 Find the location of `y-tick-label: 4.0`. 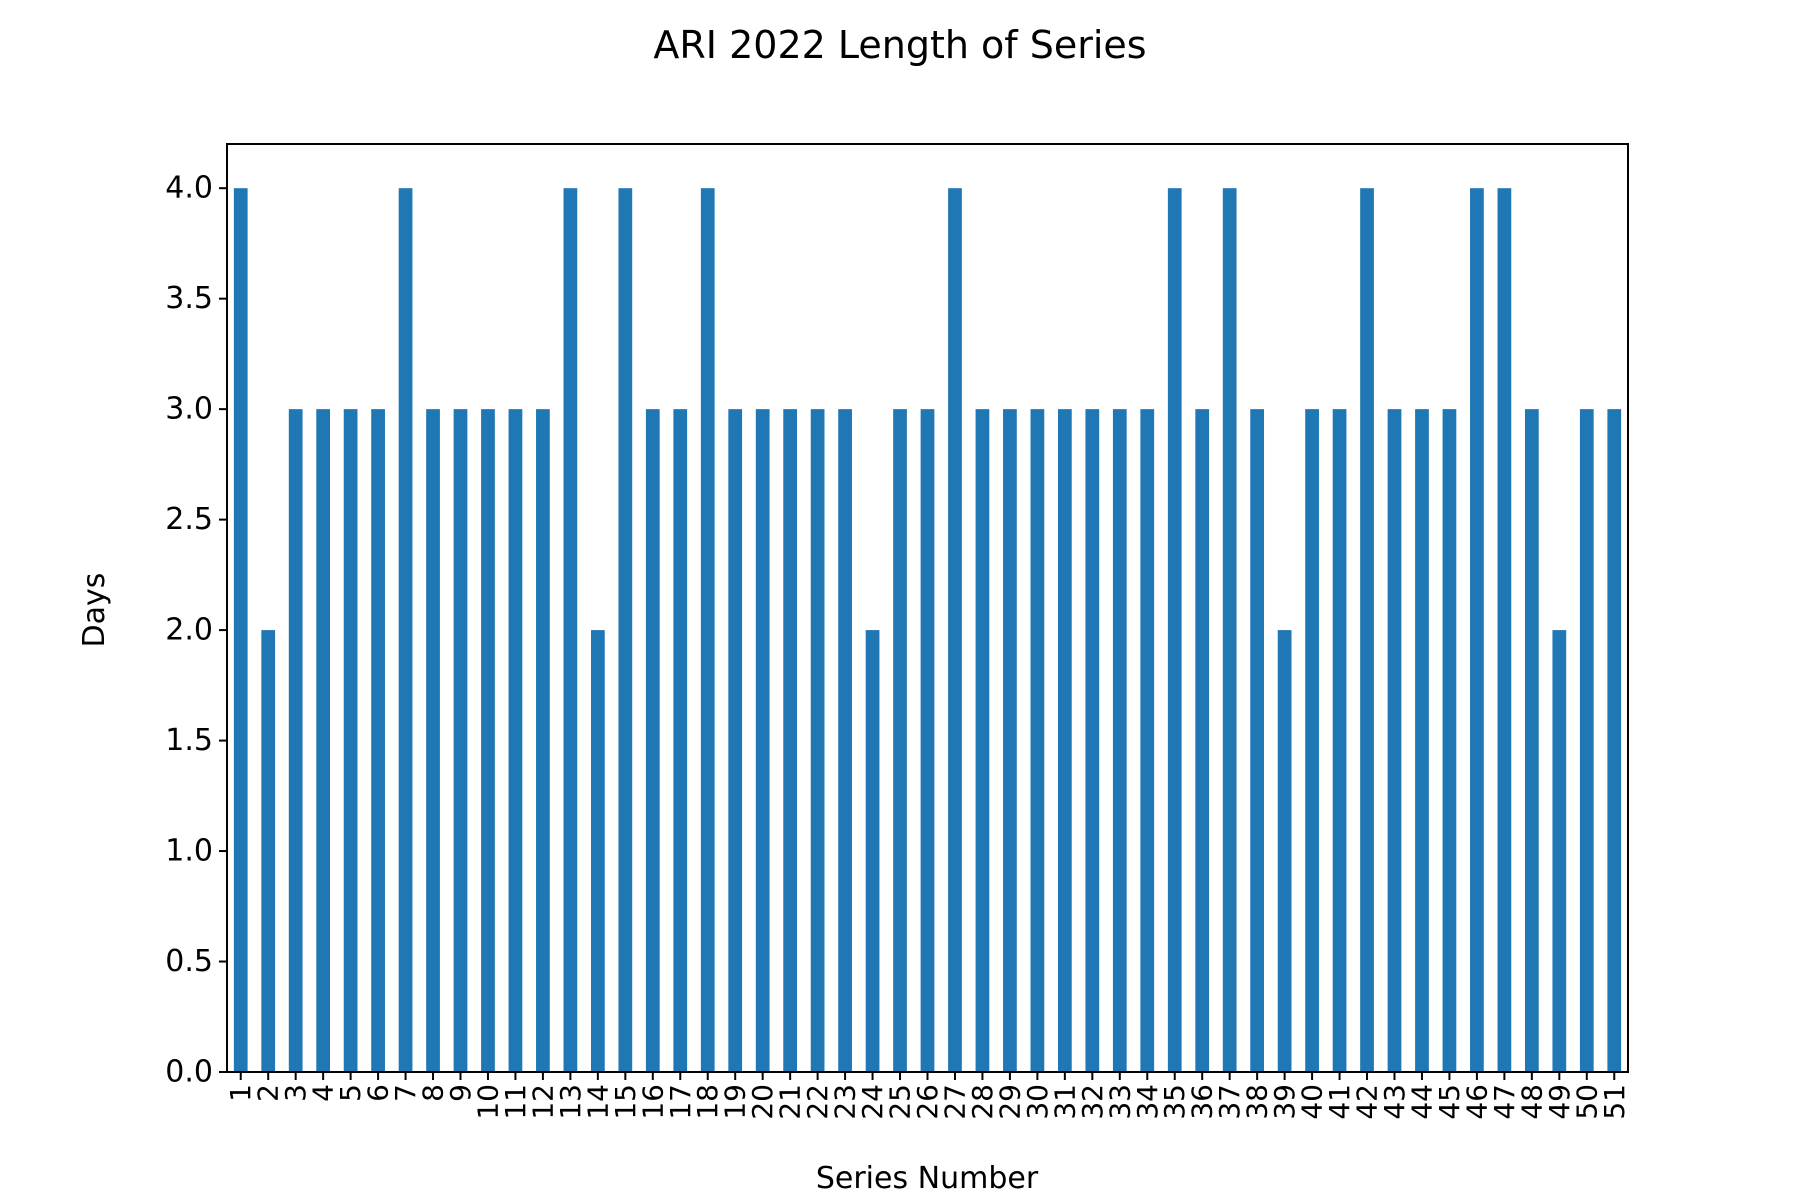

y-tick-label: 4.0 is located at coordinates (189, 188).